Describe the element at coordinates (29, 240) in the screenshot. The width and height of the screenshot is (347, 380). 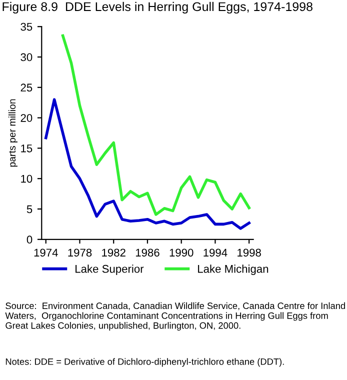
I see `y-tick-label: 0` at that location.